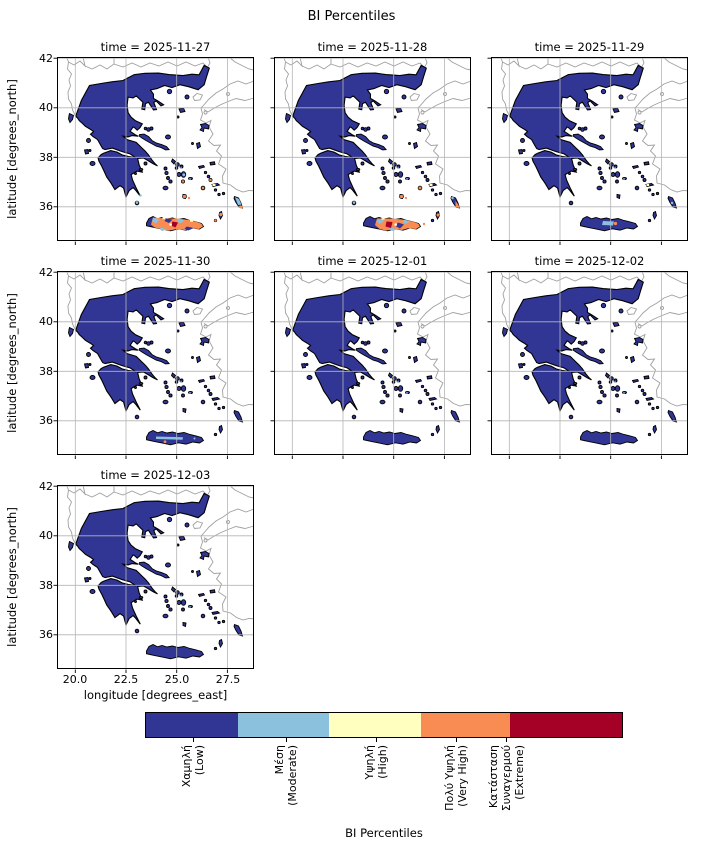  What do you see at coordinates (155, 261) in the screenshot?
I see `facet-title: time = 2025-11-30` at bounding box center [155, 261].